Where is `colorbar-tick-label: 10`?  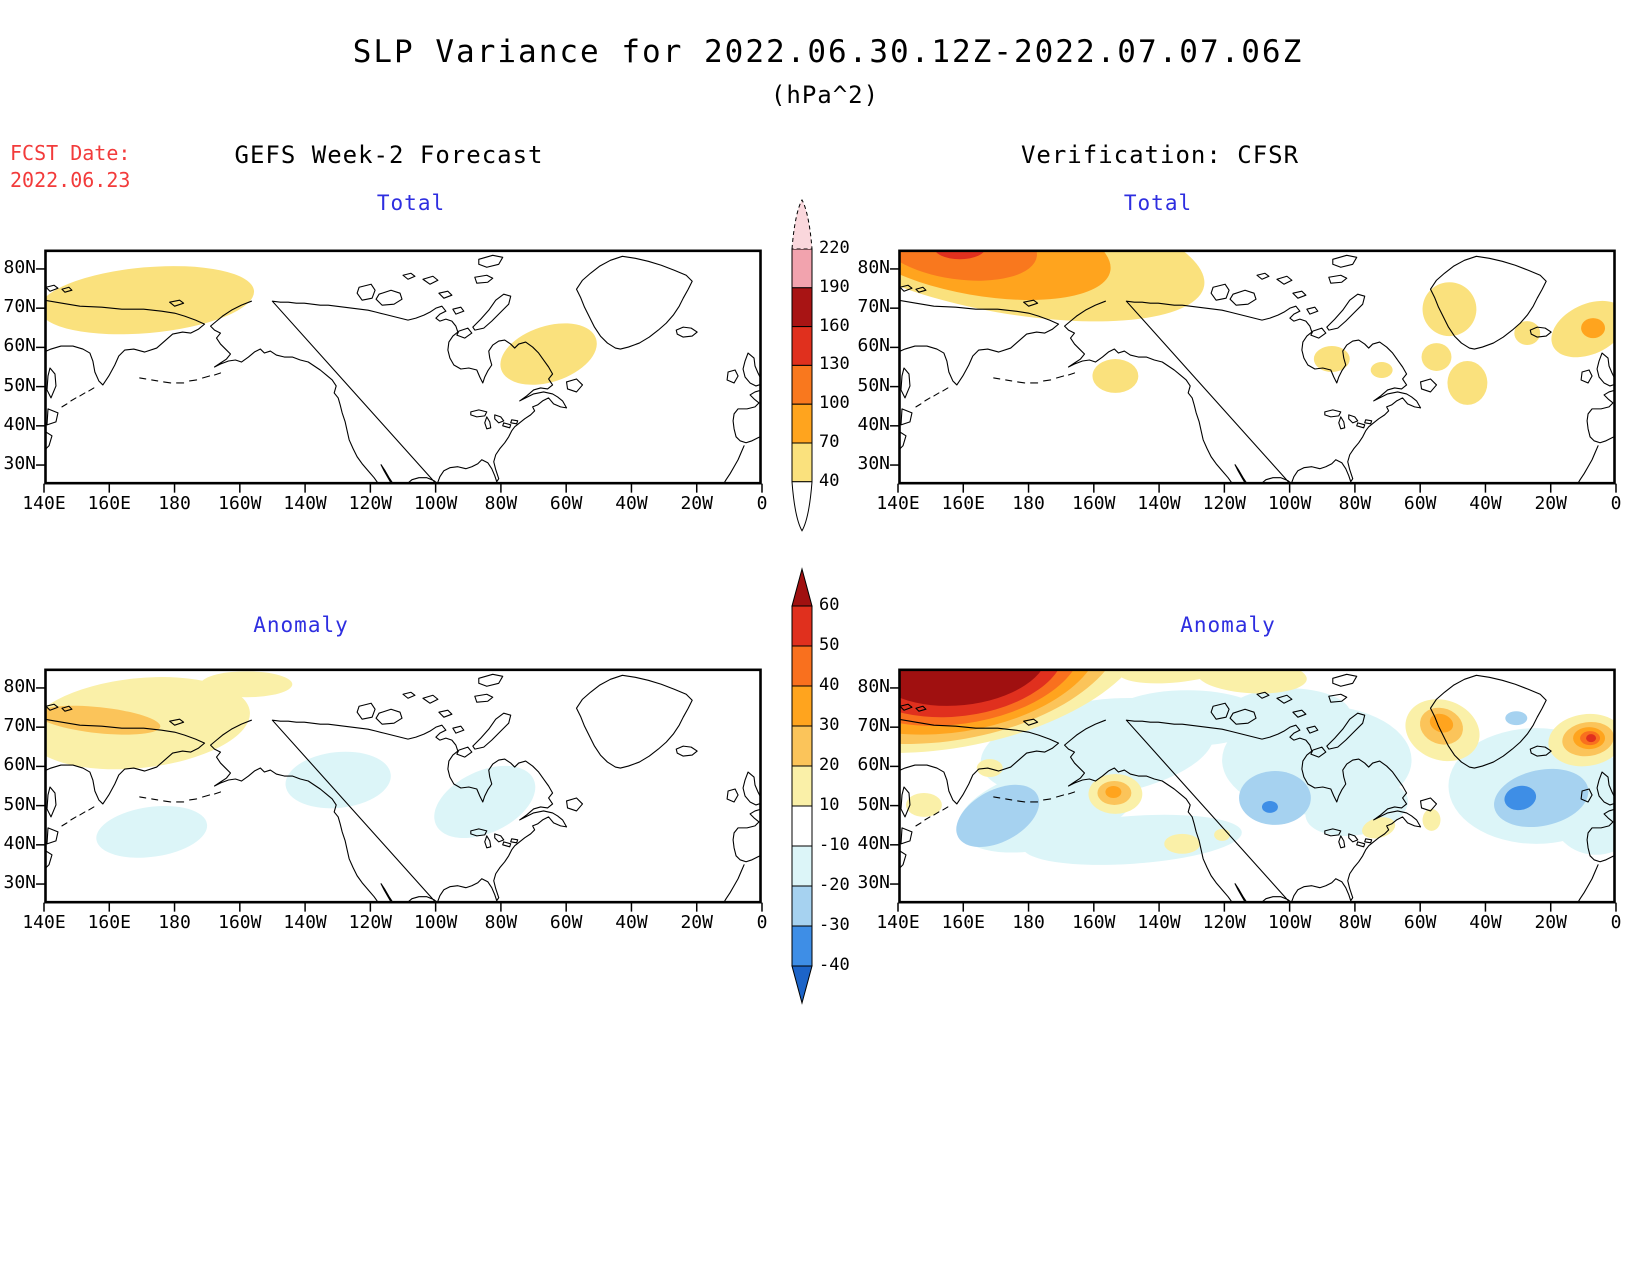 colorbar-tick-label: 10 is located at coordinates (829, 805).